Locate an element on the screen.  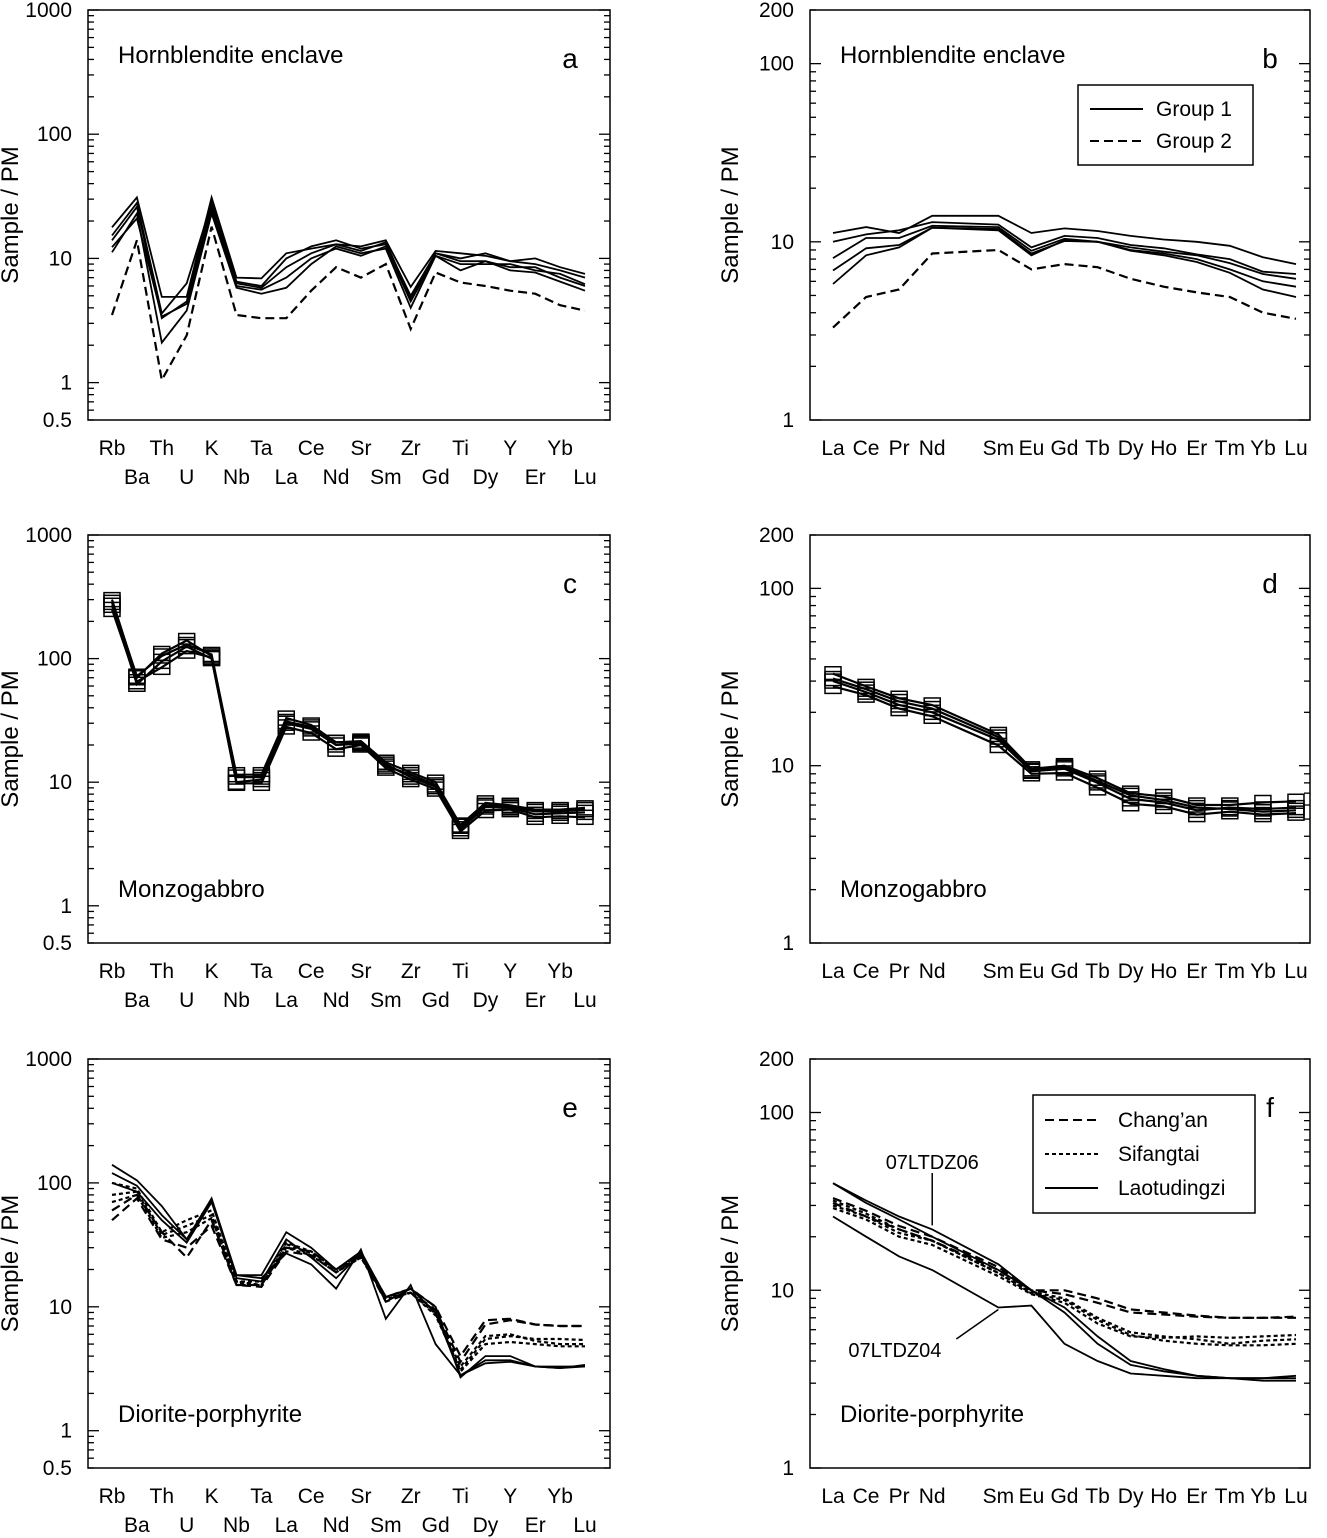
x-tick-label: Dy is located at coordinates (1131, 971).